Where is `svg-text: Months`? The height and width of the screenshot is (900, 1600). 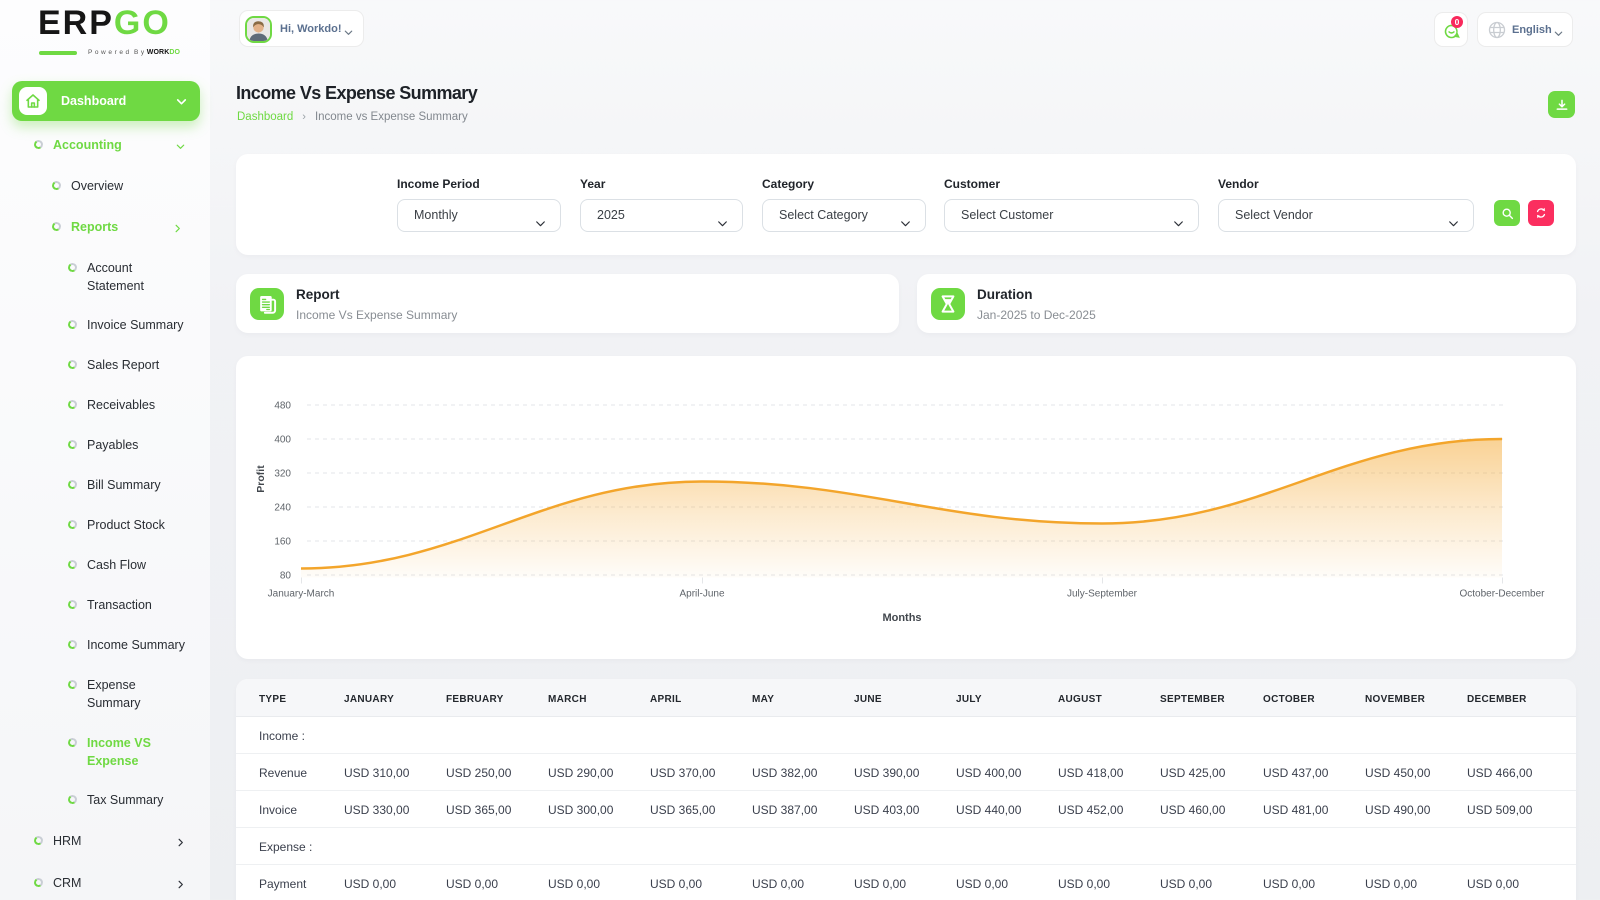 svg-text: Months is located at coordinates (901, 618).